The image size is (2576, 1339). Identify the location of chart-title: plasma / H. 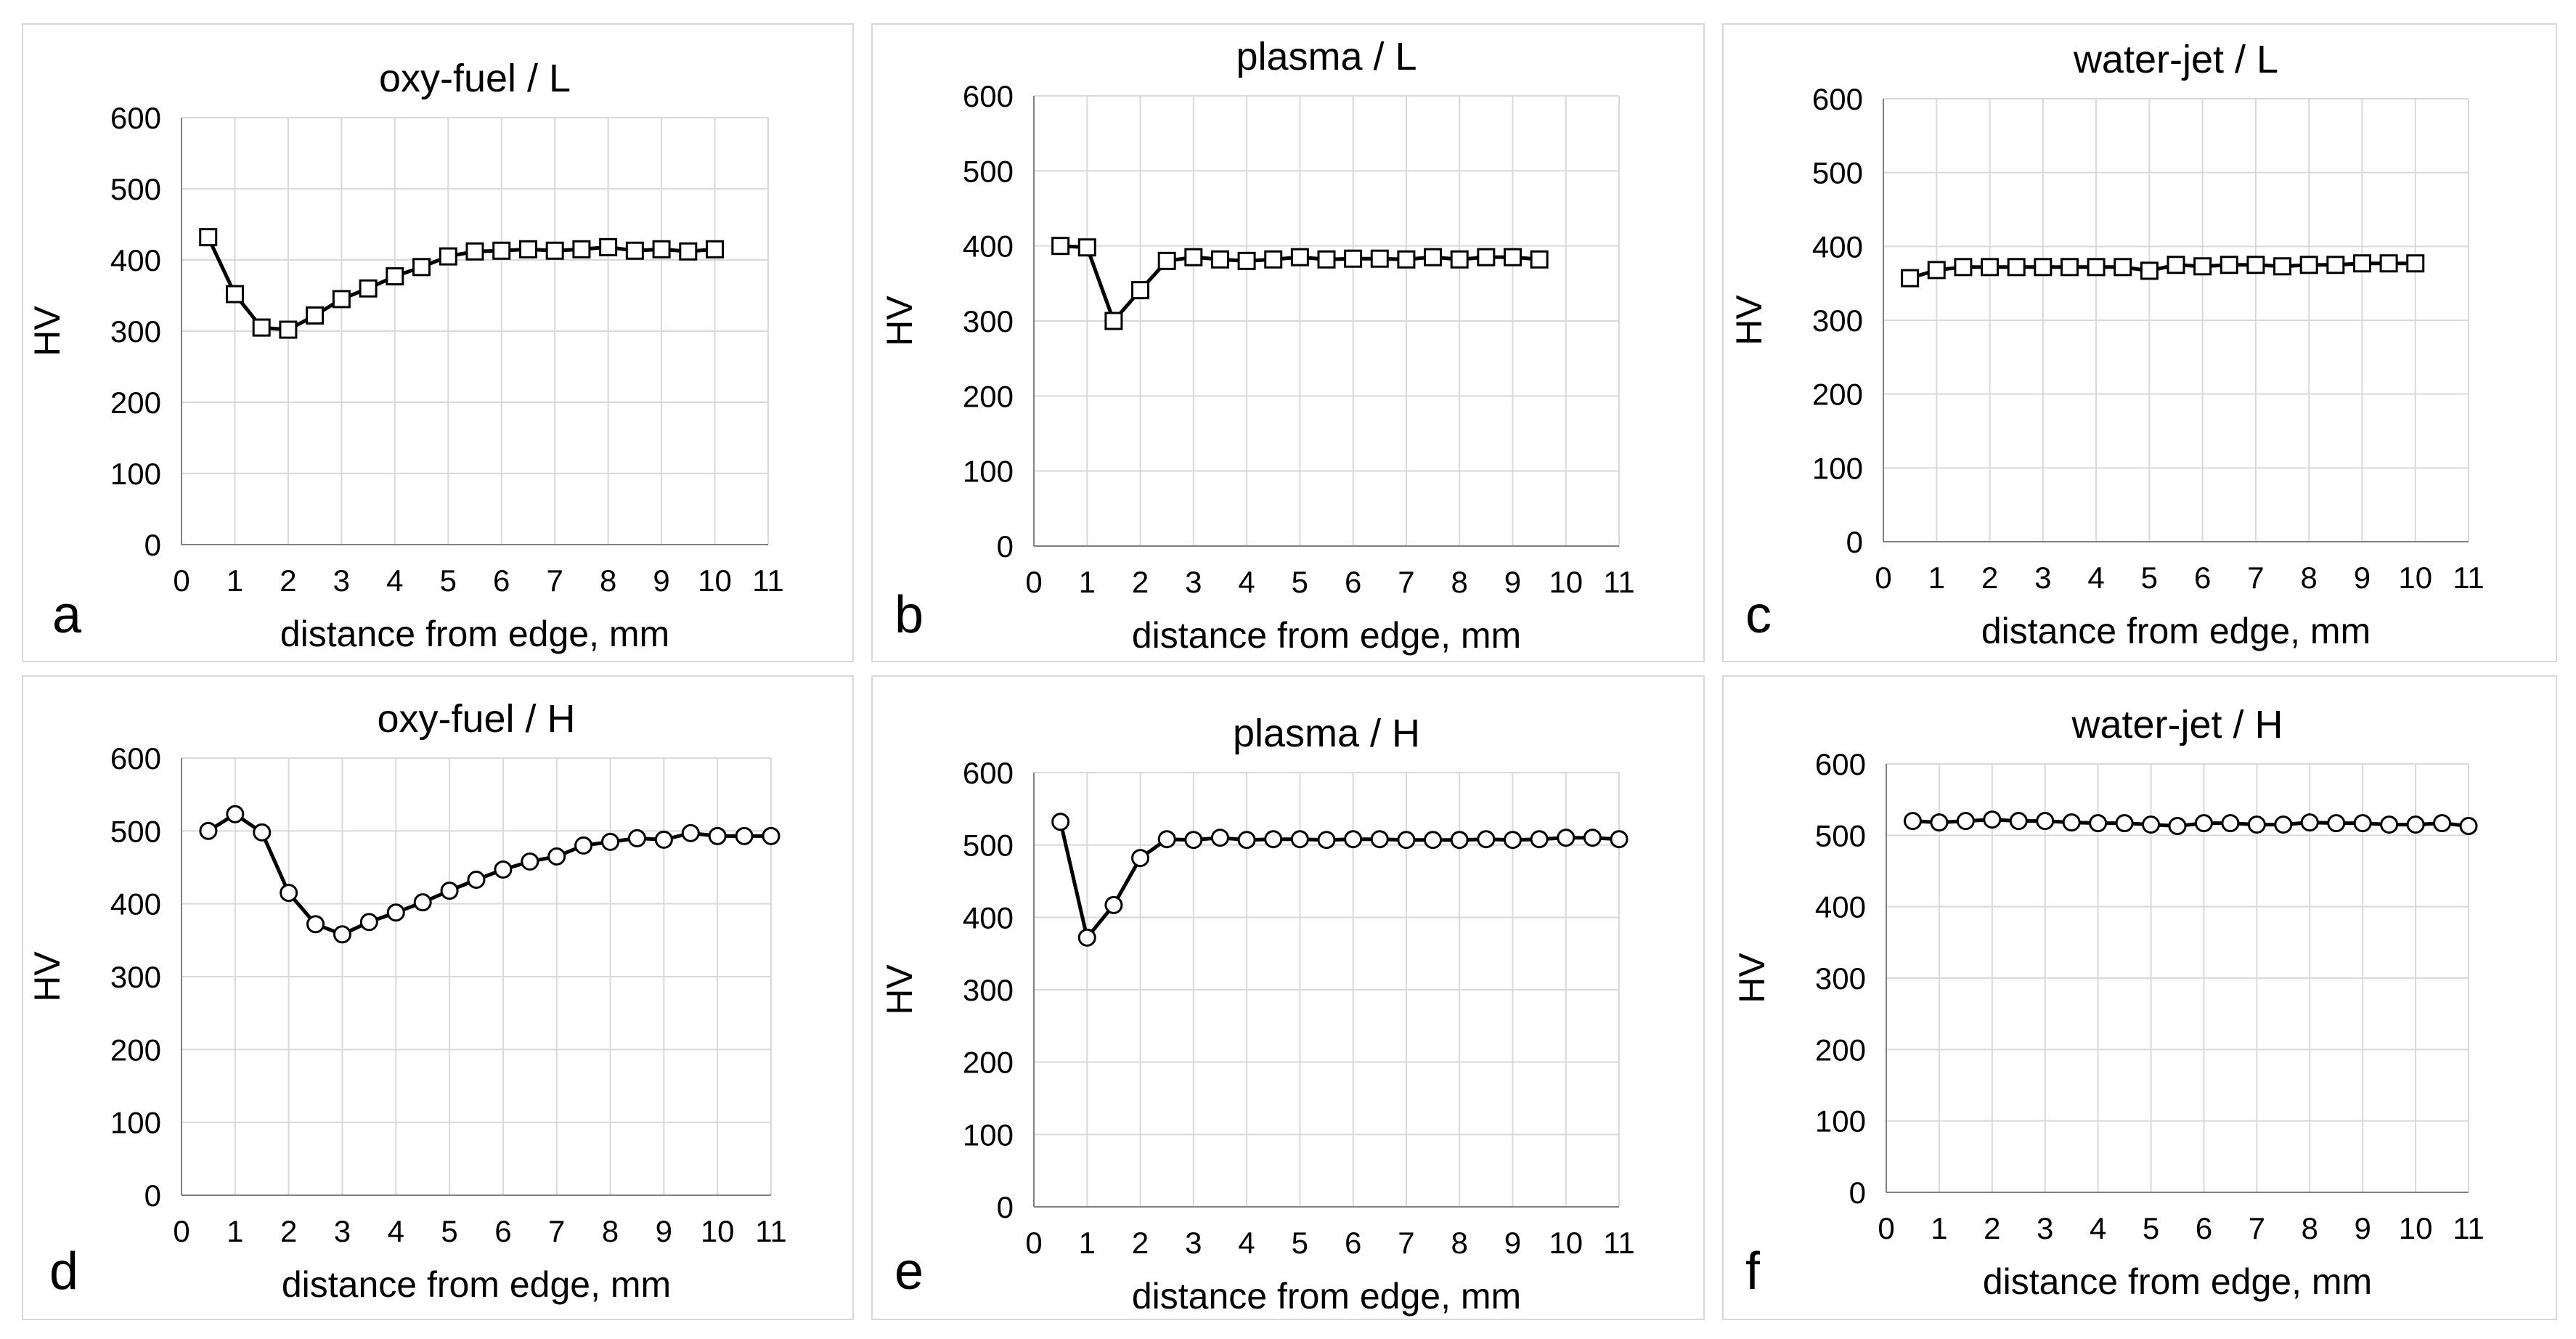
(1326, 733).